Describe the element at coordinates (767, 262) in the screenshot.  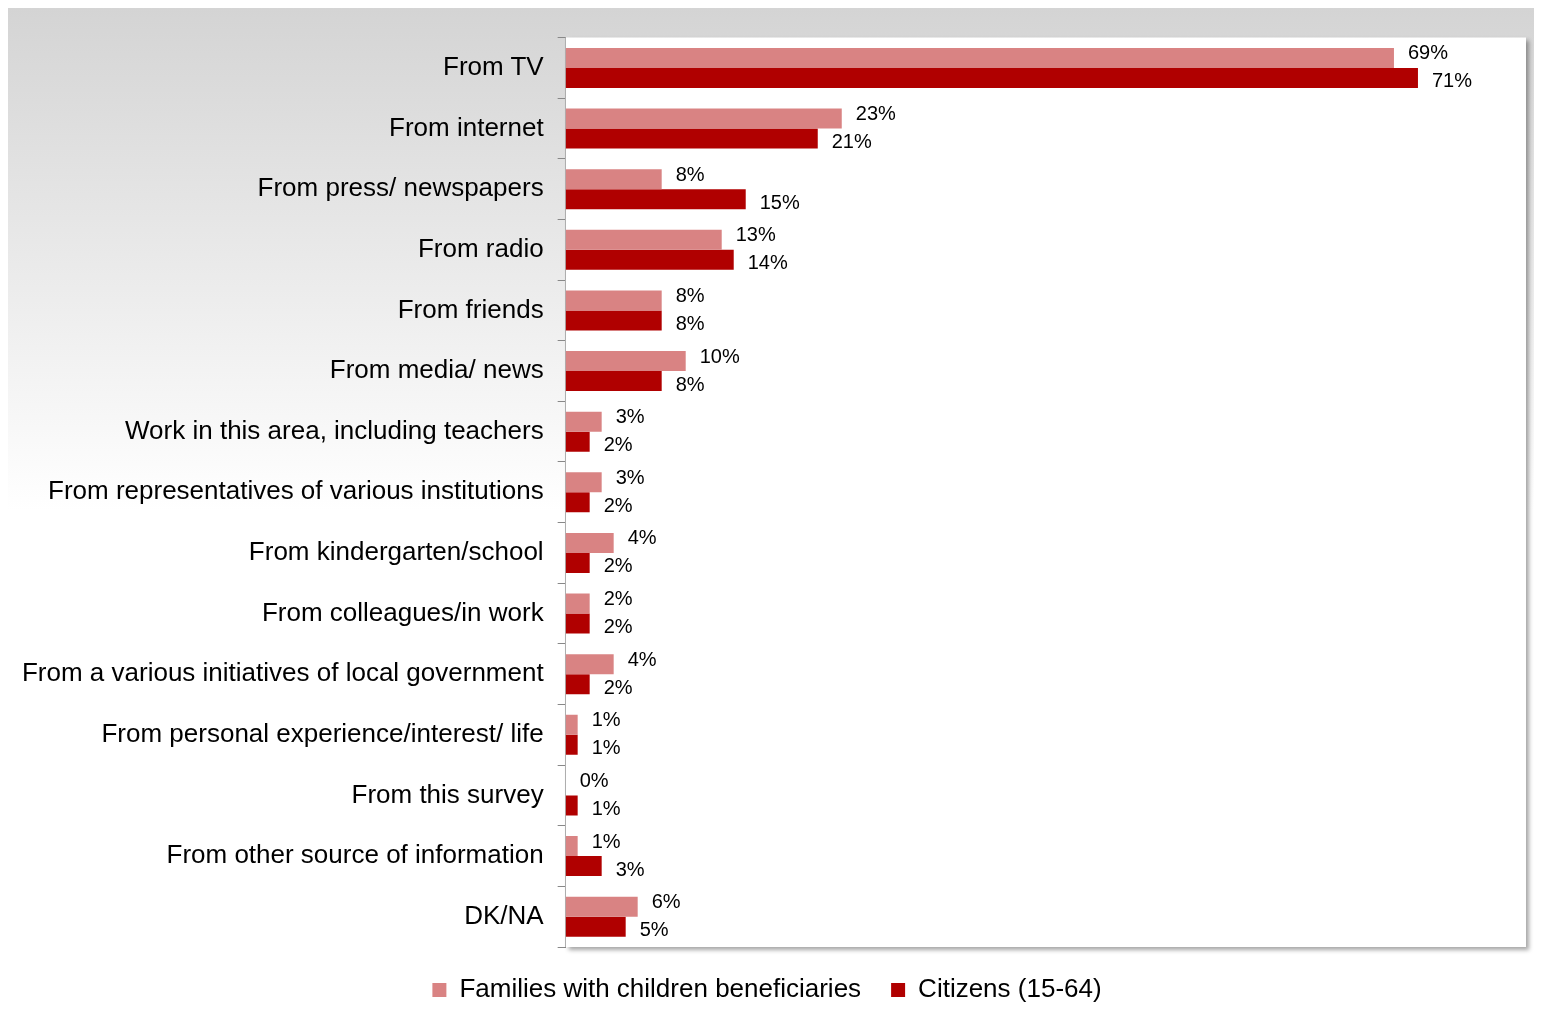
I see `data-label: 14%` at that location.